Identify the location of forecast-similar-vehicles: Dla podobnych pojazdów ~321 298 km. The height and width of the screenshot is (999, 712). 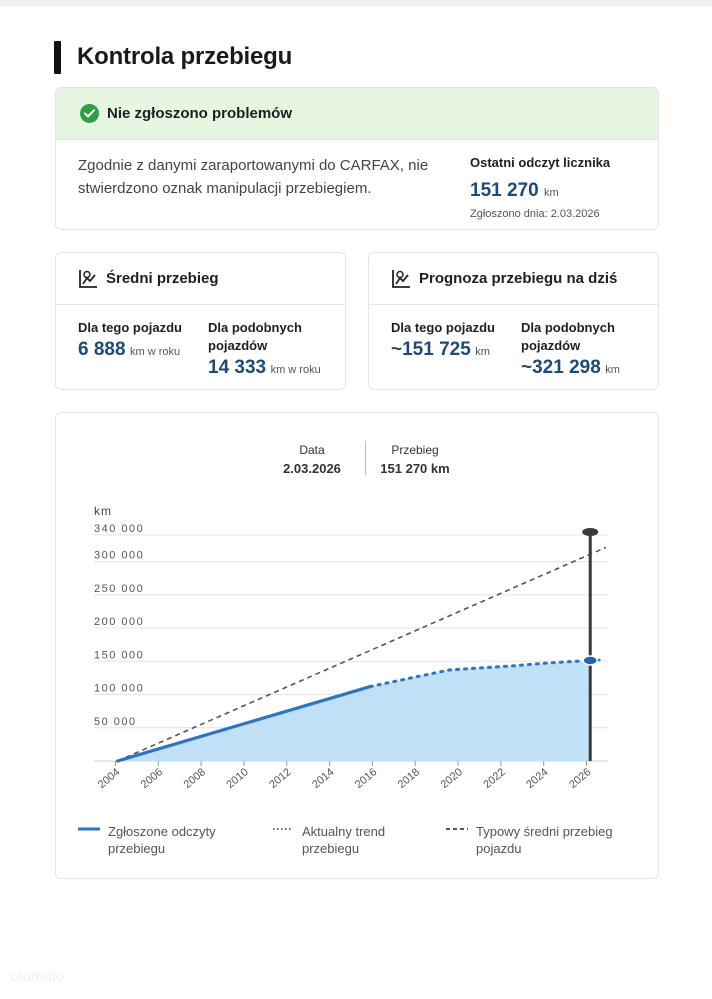
(581, 349).